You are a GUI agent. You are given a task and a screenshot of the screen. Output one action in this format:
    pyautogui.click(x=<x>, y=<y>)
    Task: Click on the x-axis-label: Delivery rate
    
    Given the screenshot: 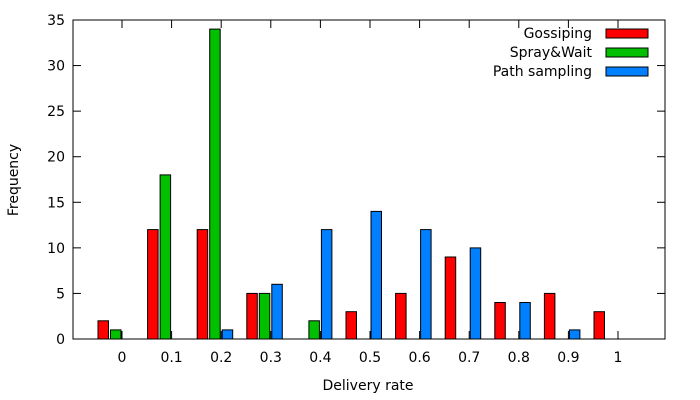 What is the action you would take?
    pyautogui.click(x=368, y=386)
    